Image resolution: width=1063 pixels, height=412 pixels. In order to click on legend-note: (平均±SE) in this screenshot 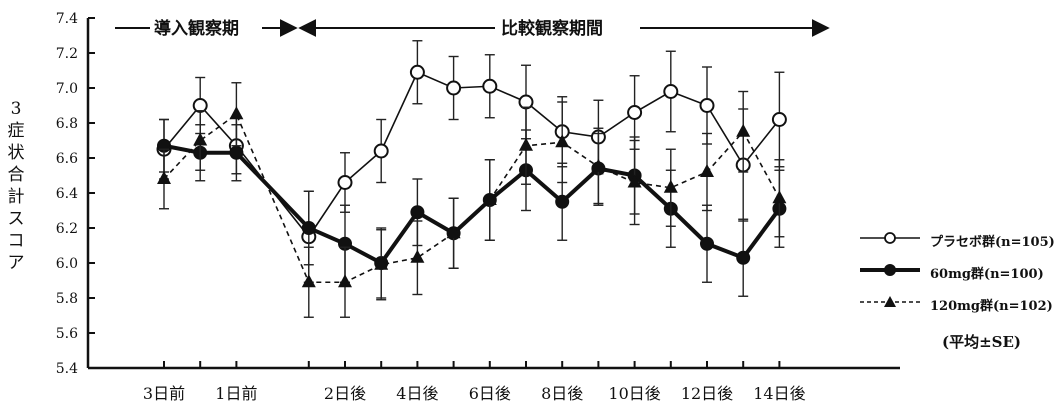, I will do `click(982, 342)`.